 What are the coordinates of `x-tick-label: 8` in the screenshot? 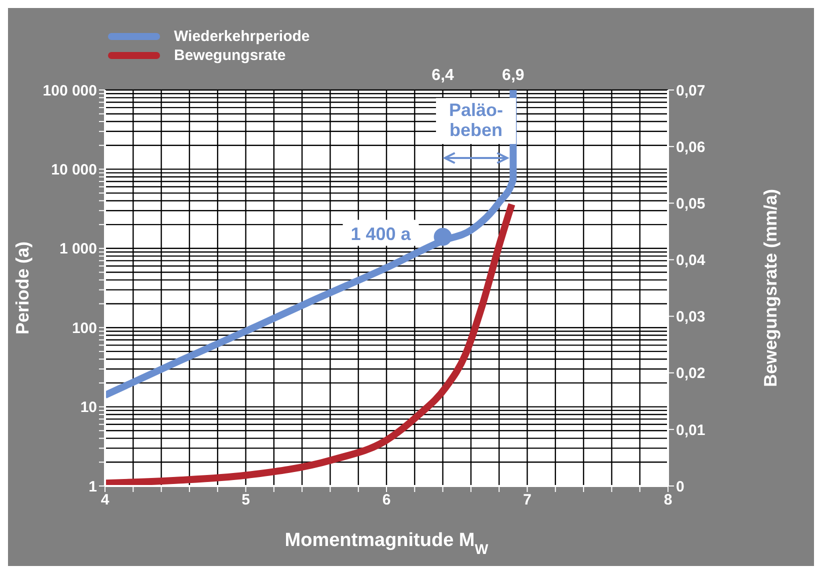 It's located at (668, 500).